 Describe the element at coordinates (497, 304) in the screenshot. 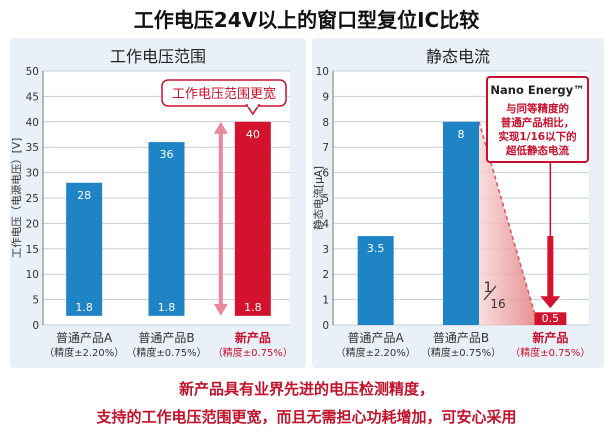

I see `current-ratio-denominator: 16` at that location.